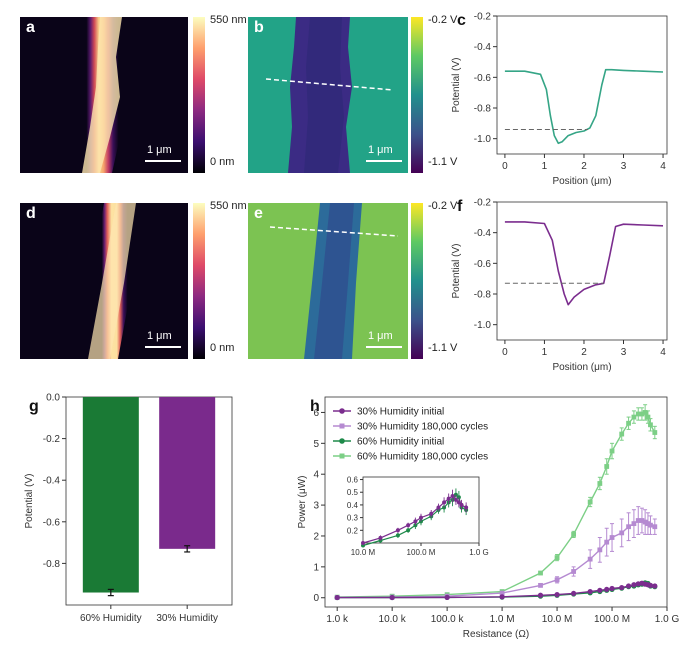 The image size is (692, 647). I want to click on chart-f-ytick-label: -0.6, so click(483, 264).